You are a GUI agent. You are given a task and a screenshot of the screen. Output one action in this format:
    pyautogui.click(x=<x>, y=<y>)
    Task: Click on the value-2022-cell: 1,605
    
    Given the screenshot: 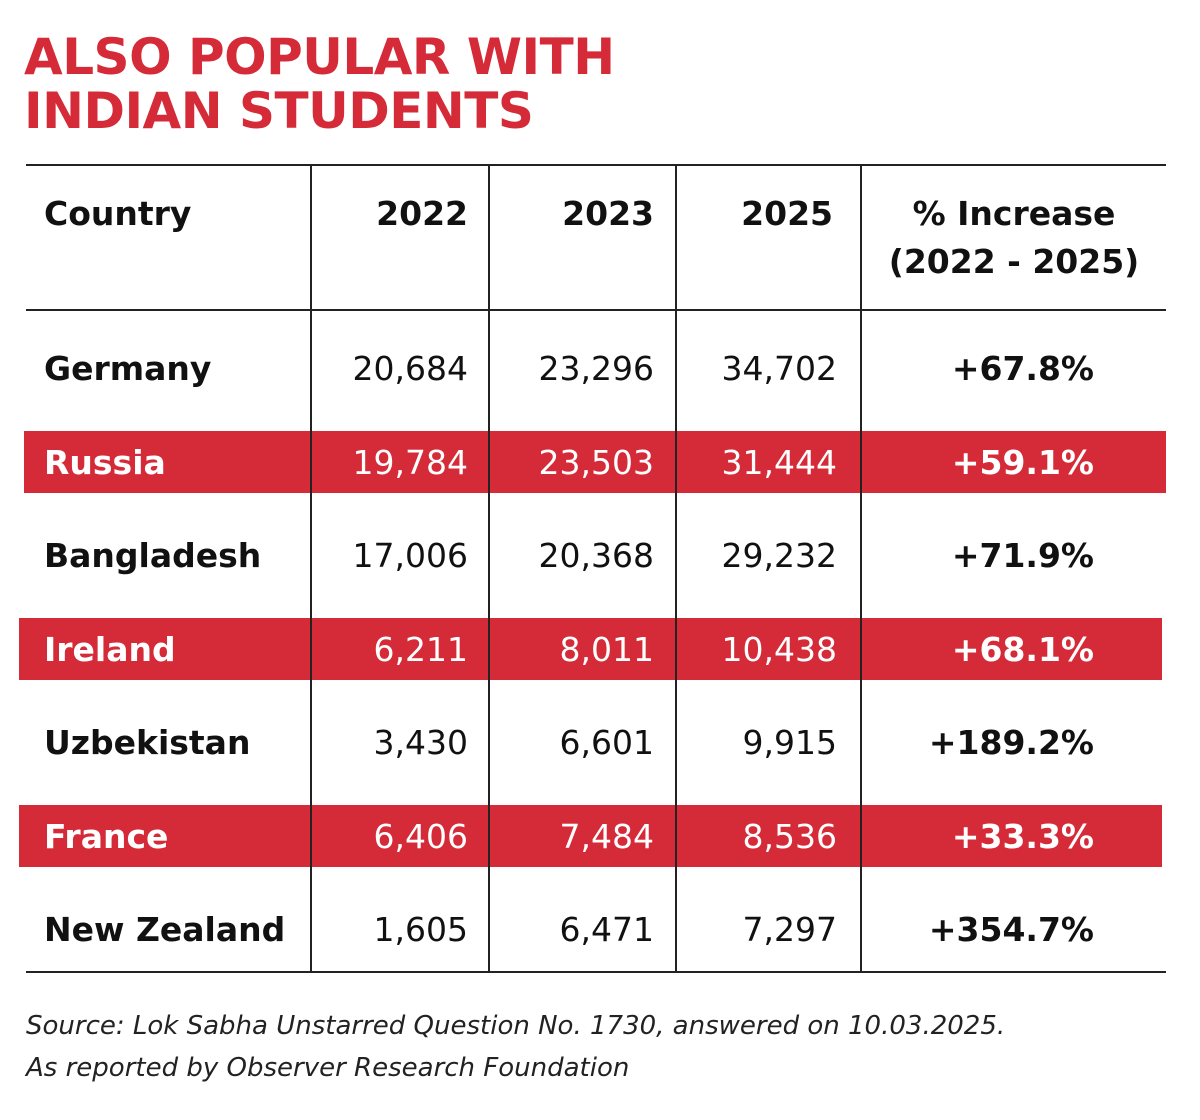 What is the action you would take?
    pyautogui.click(x=420, y=929)
    